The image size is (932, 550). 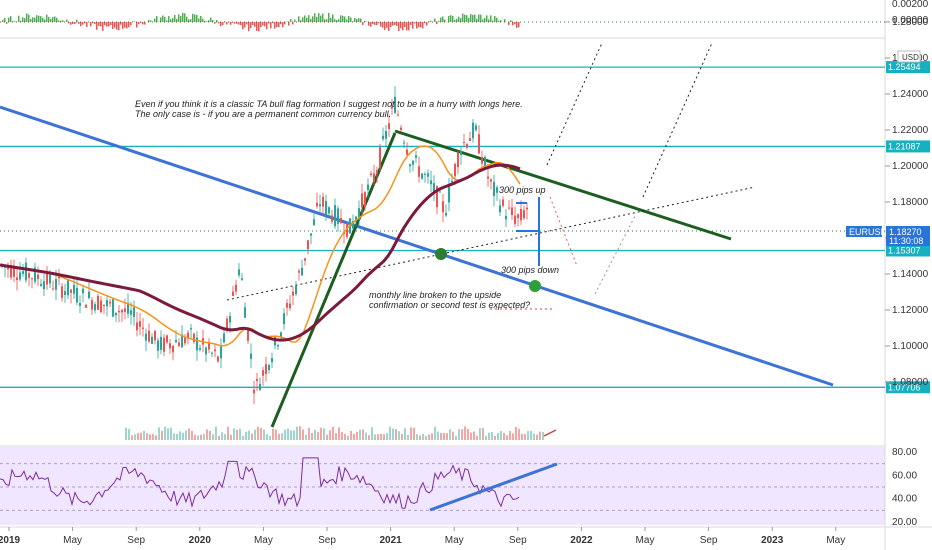 What do you see at coordinates (904, 452) in the screenshot?
I see `rsi-tick-label: 80.00` at bounding box center [904, 452].